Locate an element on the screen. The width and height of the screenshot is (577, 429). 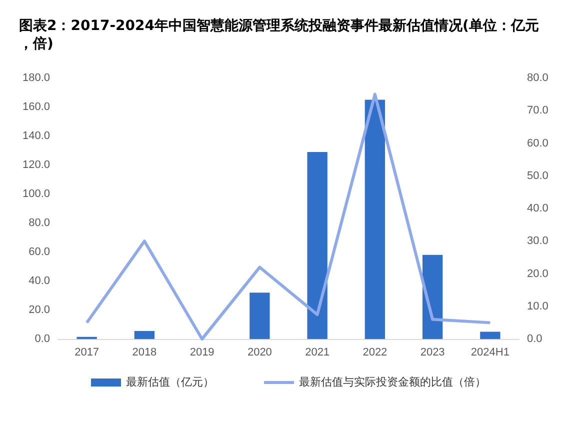
y2-tick-label: 10.0 is located at coordinates (537, 306).